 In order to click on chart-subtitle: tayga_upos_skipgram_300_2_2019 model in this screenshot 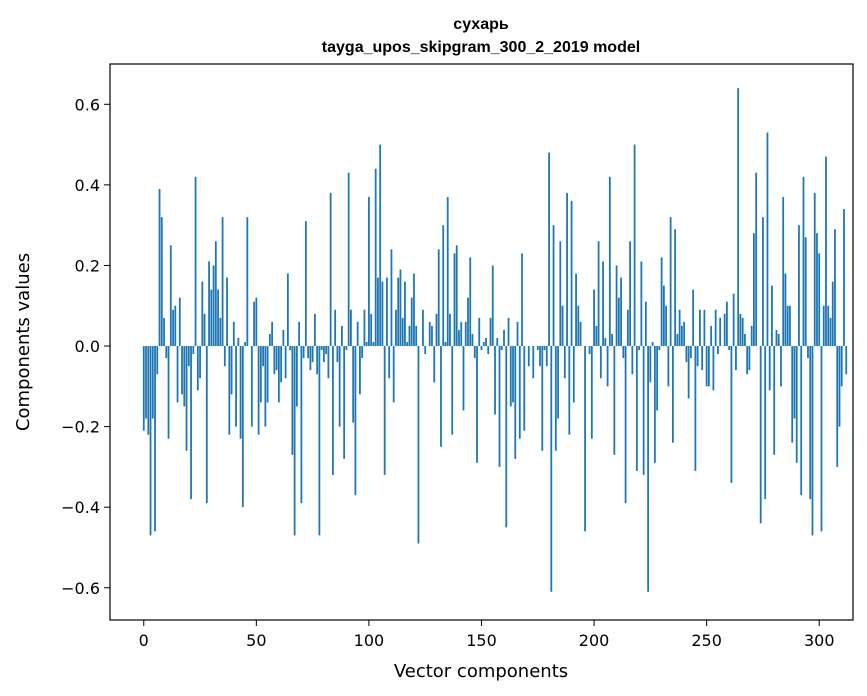, I will do `click(481, 47)`.